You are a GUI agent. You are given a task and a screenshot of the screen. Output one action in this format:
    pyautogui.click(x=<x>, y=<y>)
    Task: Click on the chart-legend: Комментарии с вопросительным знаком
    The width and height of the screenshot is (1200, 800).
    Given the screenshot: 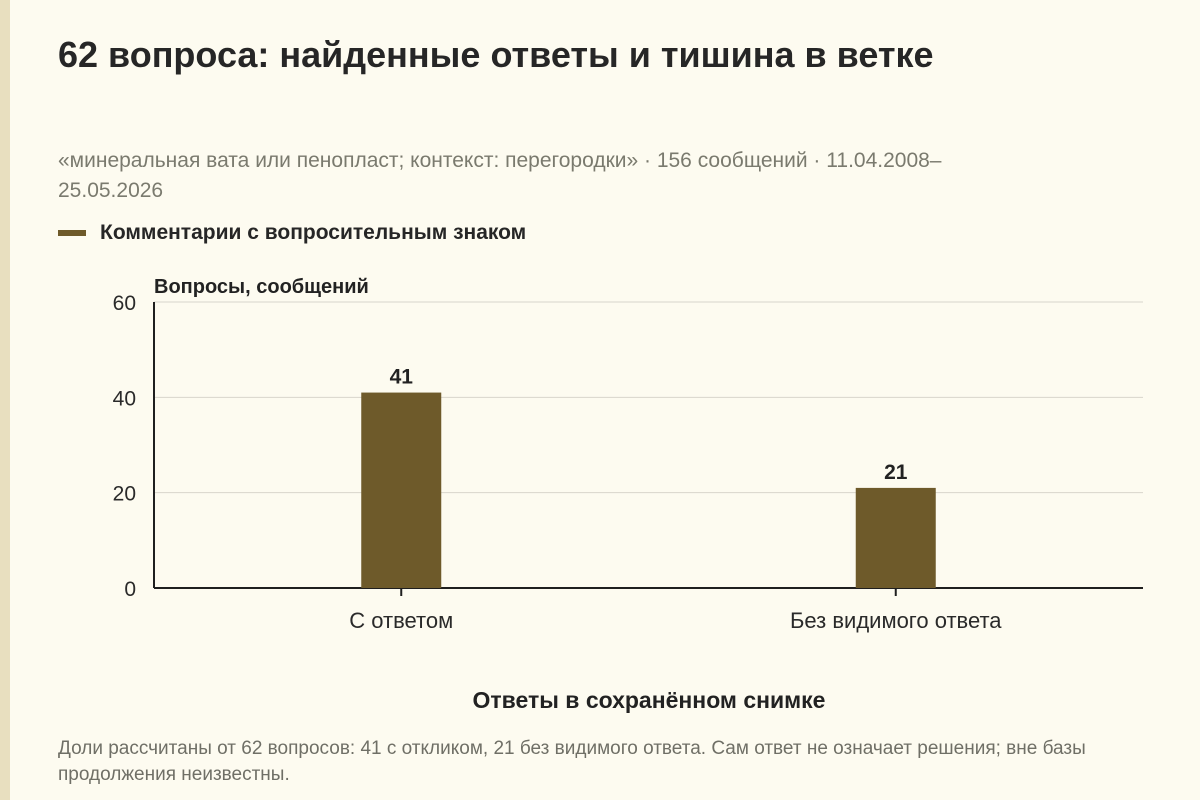 What is the action you would take?
    pyautogui.click(x=292, y=233)
    